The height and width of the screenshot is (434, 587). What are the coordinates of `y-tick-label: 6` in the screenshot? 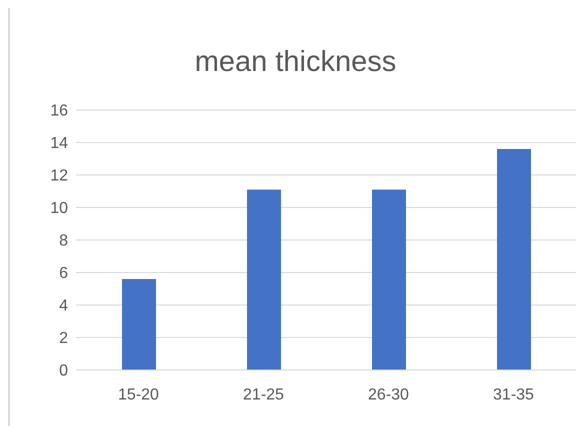 It's located at (63, 273).